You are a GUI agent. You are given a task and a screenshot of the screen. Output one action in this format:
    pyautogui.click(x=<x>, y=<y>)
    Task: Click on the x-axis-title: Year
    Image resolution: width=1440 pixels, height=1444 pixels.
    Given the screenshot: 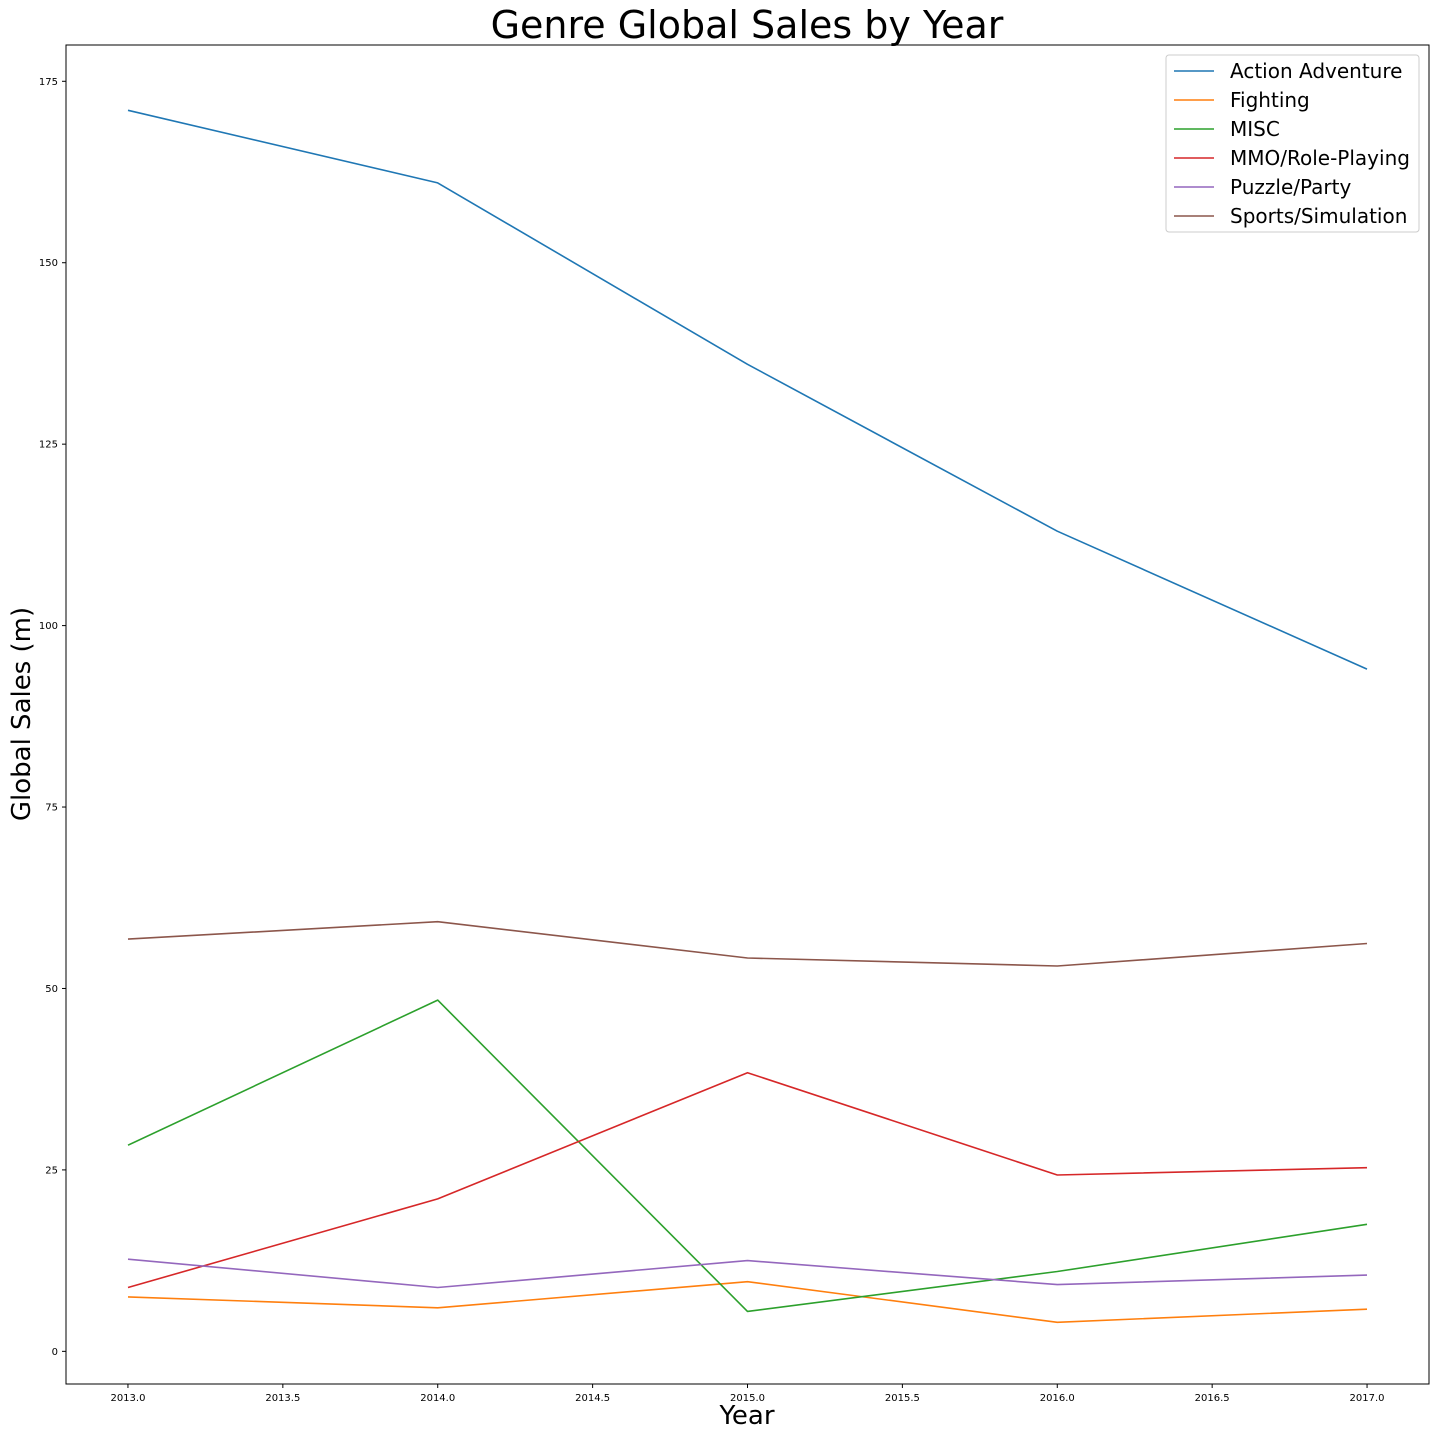 What is the action you would take?
    pyautogui.click(x=746, y=1416)
    